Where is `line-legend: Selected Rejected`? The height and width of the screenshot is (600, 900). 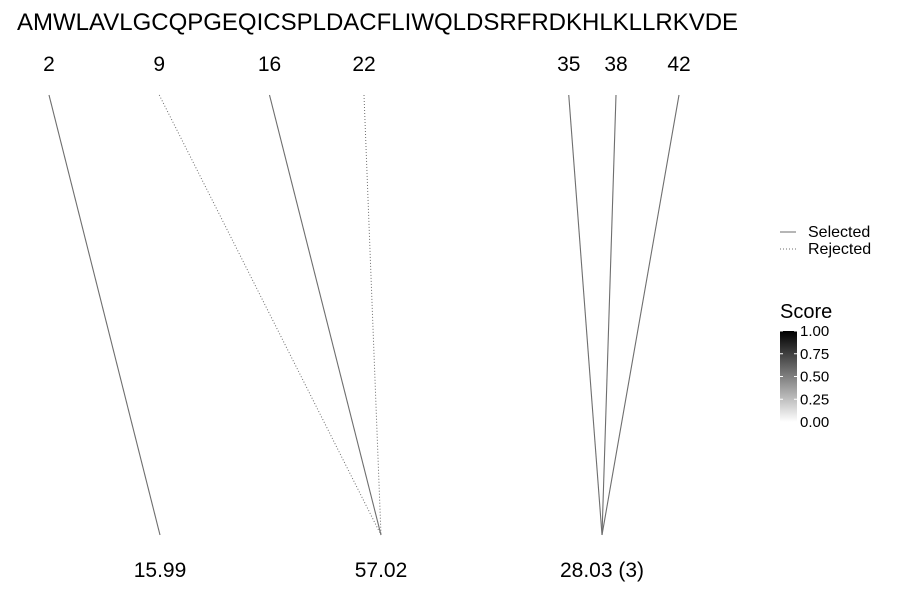 line-legend: Selected Rejected is located at coordinates (825, 241).